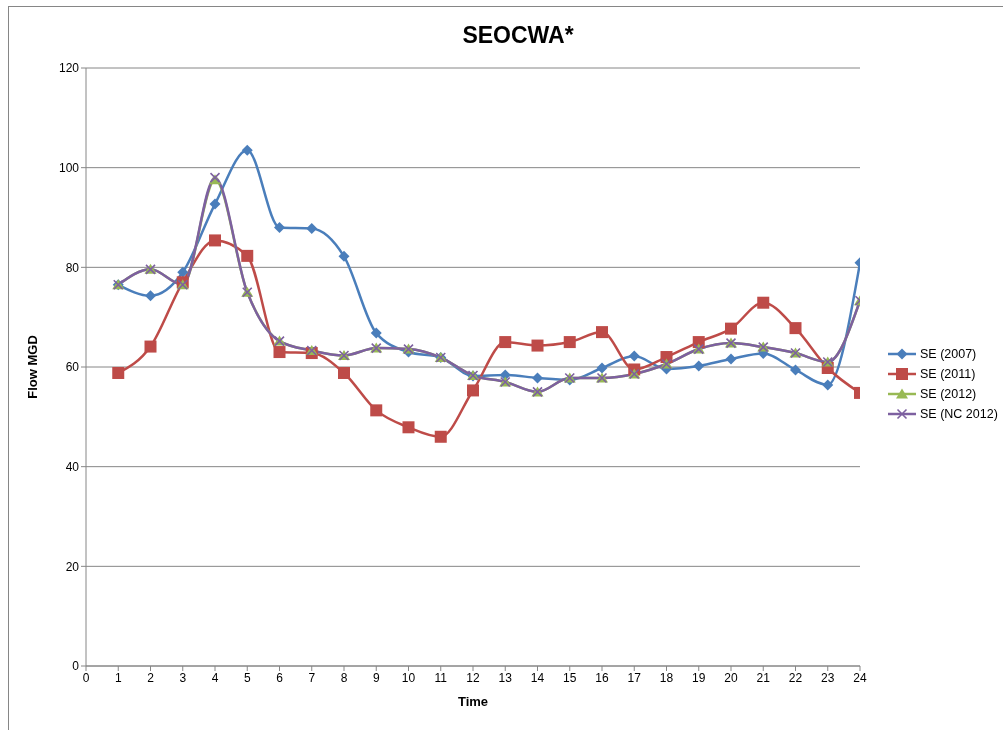  Describe the element at coordinates (795, 677) in the screenshot. I see `x-tick-label: 22` at that location.